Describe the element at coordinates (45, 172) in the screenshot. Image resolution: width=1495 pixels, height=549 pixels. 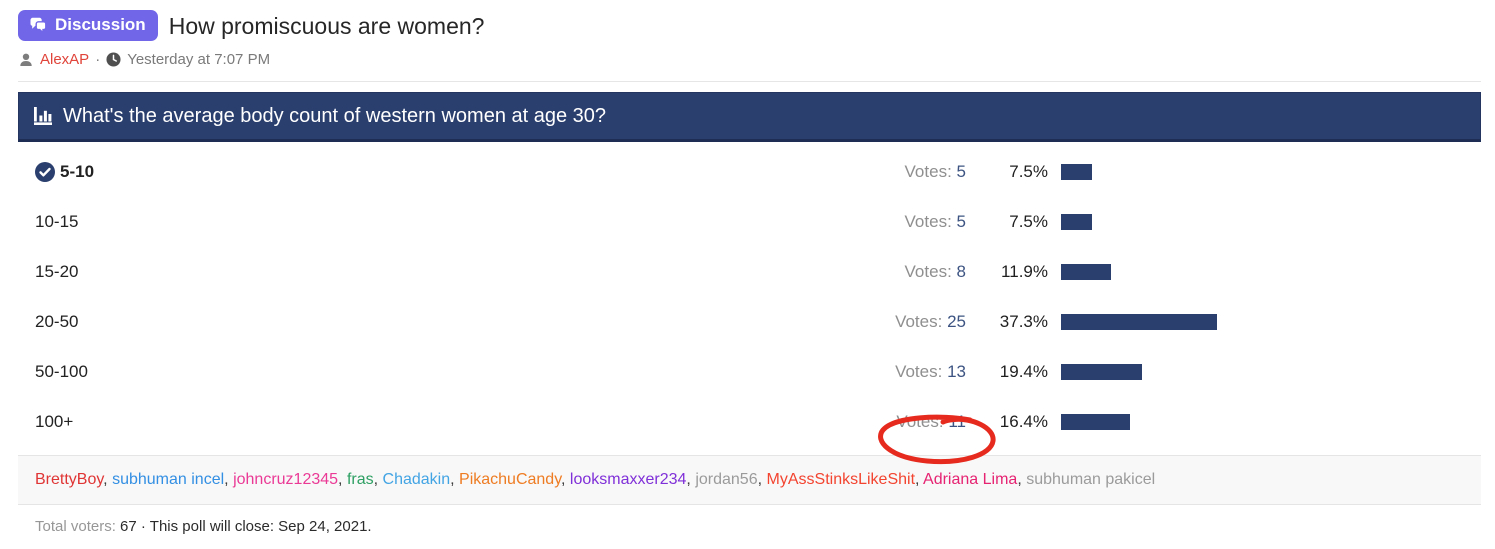
I see `check-circle-icon` at that location.